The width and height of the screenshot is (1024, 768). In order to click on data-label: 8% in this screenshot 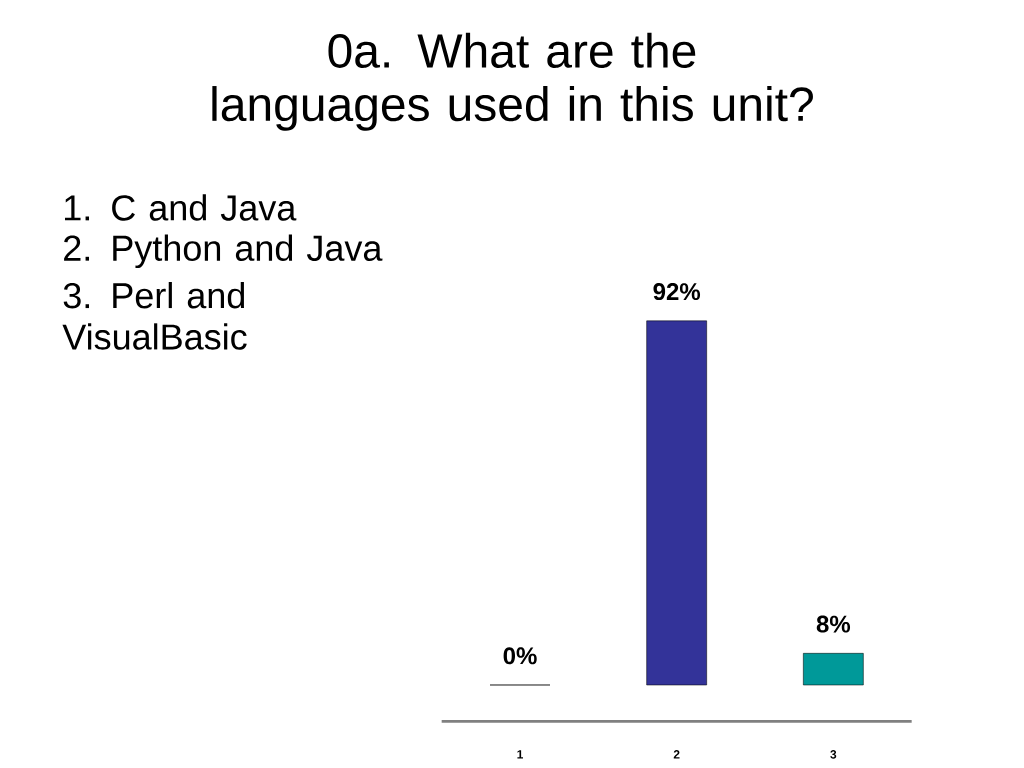, I will do `click(833, 624)`.